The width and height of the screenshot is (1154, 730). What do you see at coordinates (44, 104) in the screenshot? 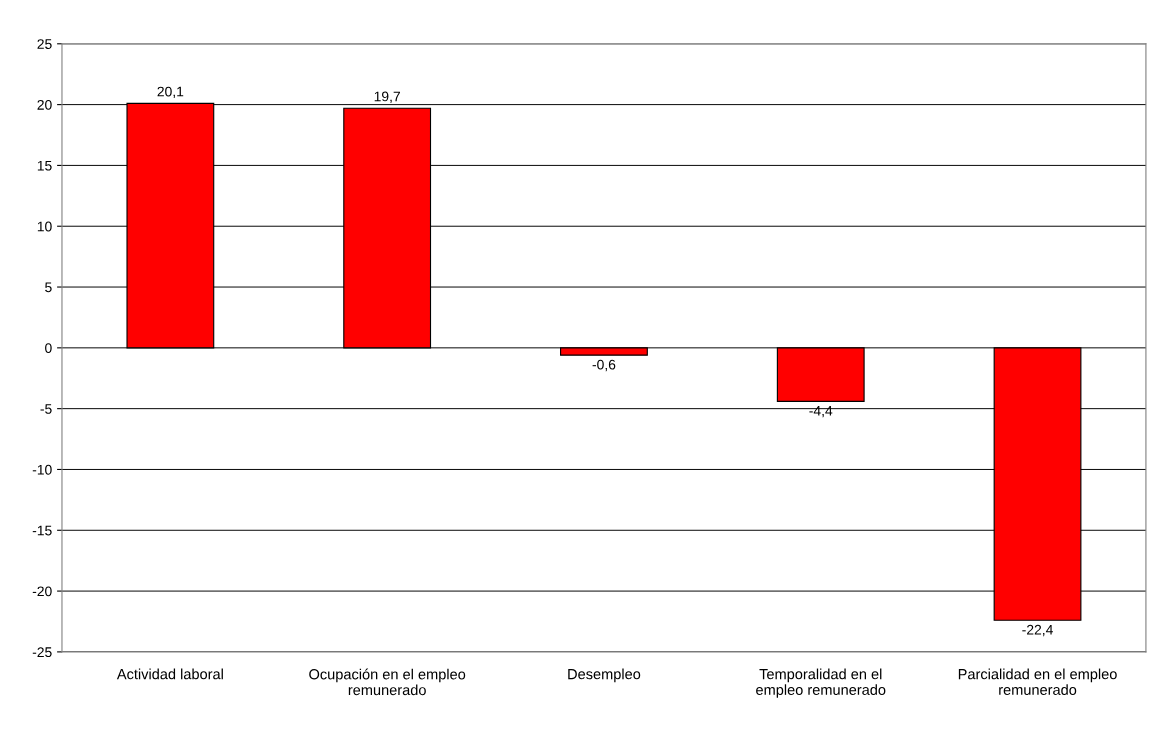
I see `y-tick-label: 20` at bounding box center [44, 104].